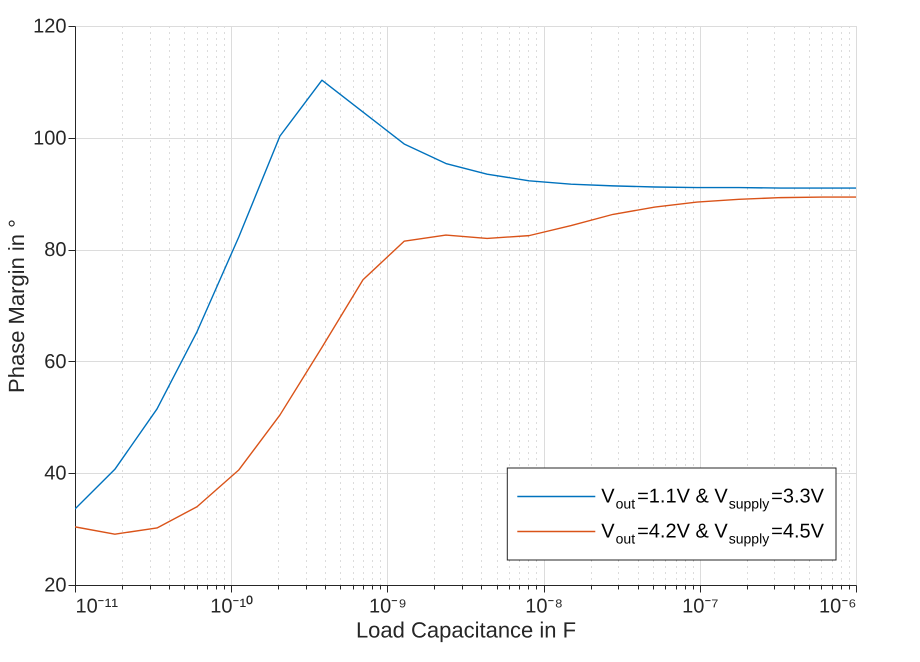 This screenshot has width=920, height=662. Describe the element at coordinates (55, 361) in the screenshot. I see `y-tick-label: 60` at that location.